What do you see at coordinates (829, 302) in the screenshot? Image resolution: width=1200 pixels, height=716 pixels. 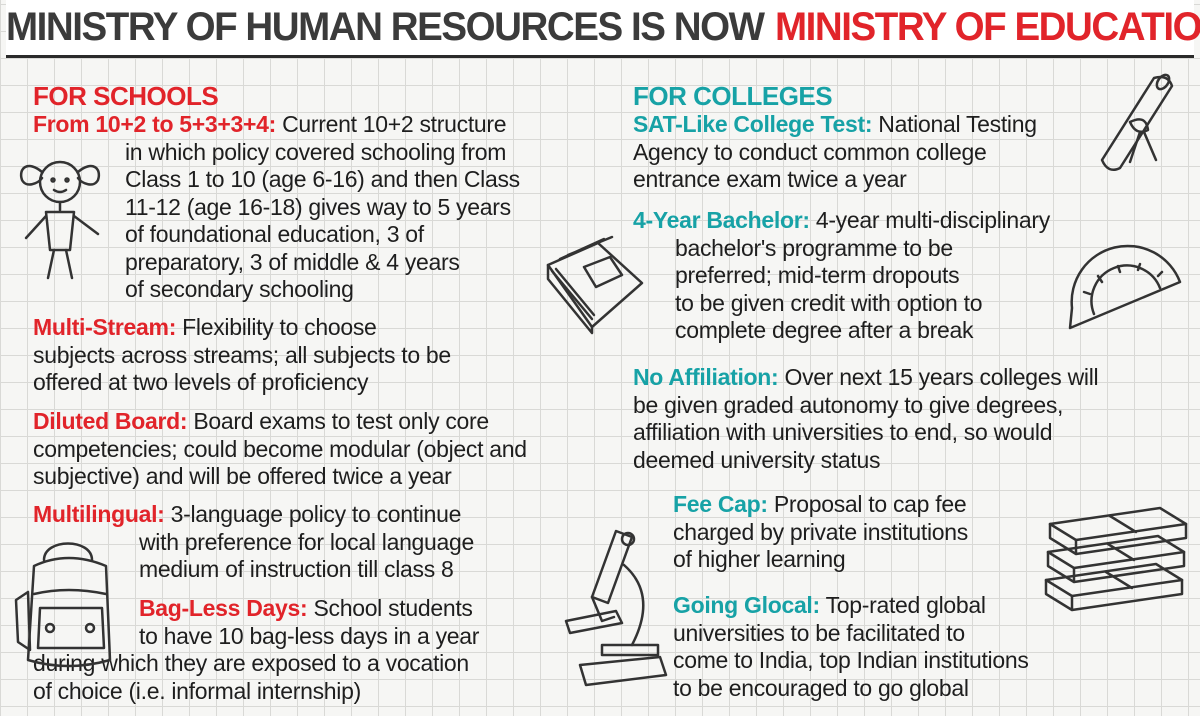 I see `item-line: to be given credit with option to` at bounding box center [829, 302].